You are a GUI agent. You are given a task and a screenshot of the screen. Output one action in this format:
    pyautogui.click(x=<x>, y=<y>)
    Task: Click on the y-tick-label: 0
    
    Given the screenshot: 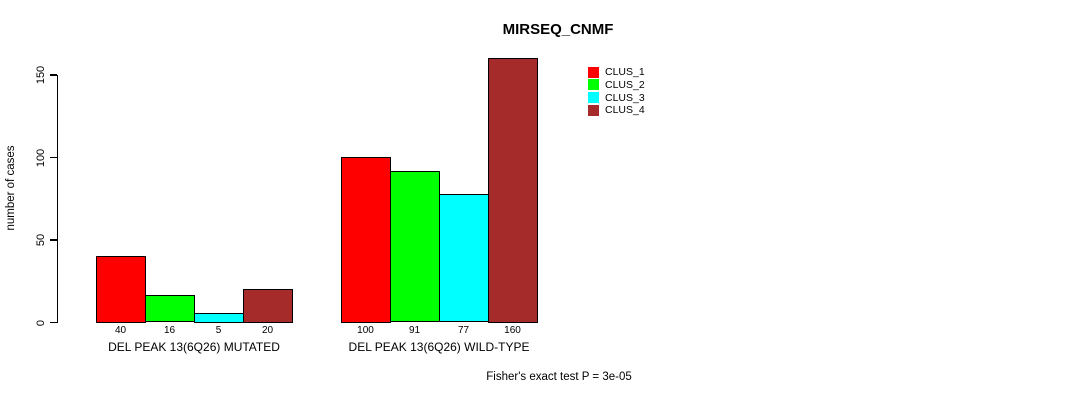 What is the action you would take?
    pyautogui.click(x=41, y=322)
    